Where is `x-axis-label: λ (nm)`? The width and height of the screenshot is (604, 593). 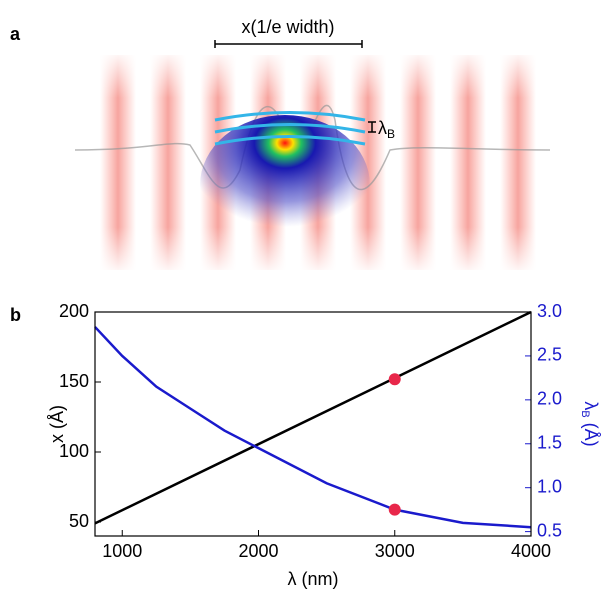
x-axis-label: λ (nm) is located at coordinates (313, 579).